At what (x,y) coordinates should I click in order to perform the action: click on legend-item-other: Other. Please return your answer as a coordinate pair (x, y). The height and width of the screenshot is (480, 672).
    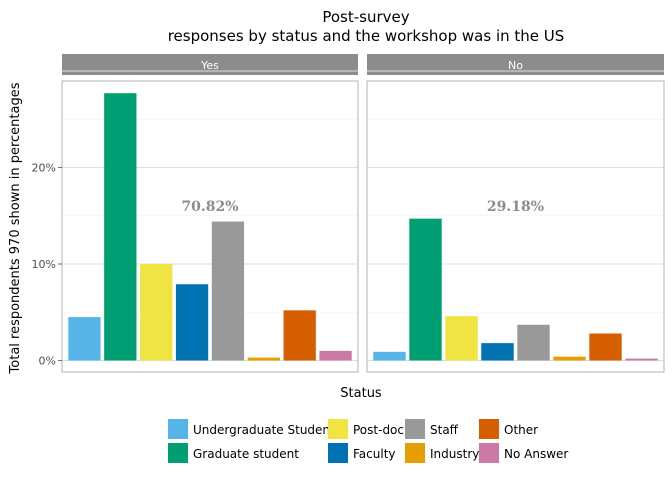
    Looking at the image, I should click on (508, 429).